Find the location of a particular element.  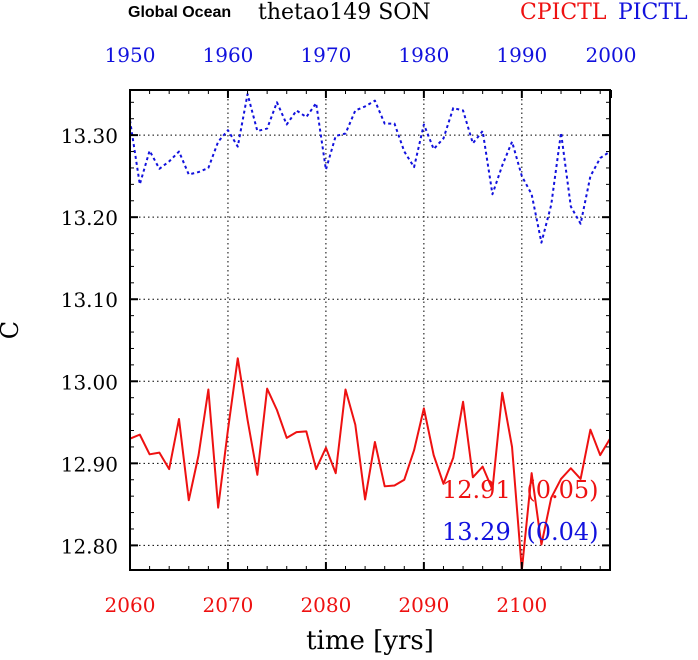

x-bottom-tick-labels: 2060 2070 2080 2090 2100 is located at coordinates (326, 605).